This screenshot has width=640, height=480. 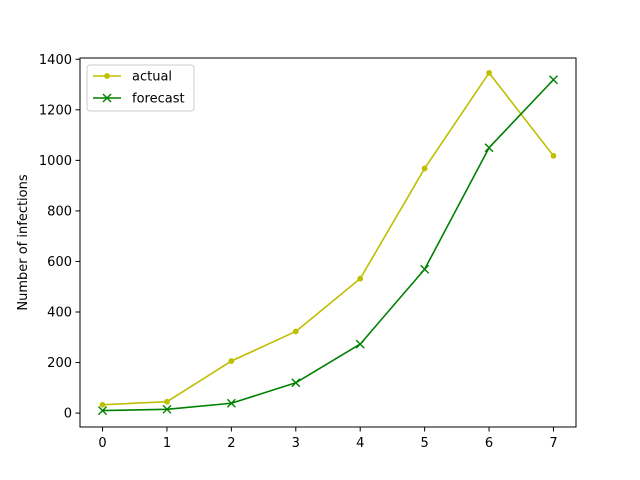 What do you see at coordinates (23, 242) in the screenshot?
I see `y-axis-label: Number of infections` at bounding box center [23, 242].